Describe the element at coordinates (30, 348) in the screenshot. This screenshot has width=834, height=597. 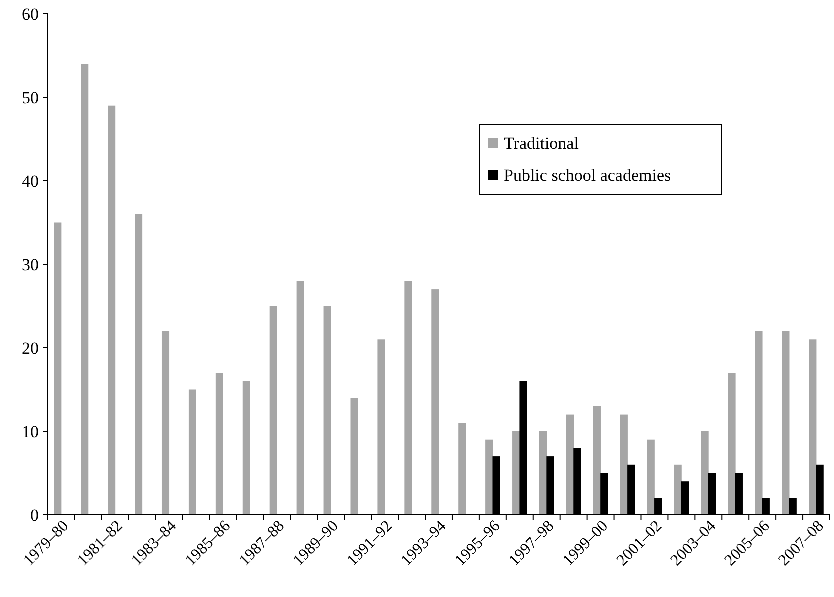
I see `y-tick-label: 20` at that location.